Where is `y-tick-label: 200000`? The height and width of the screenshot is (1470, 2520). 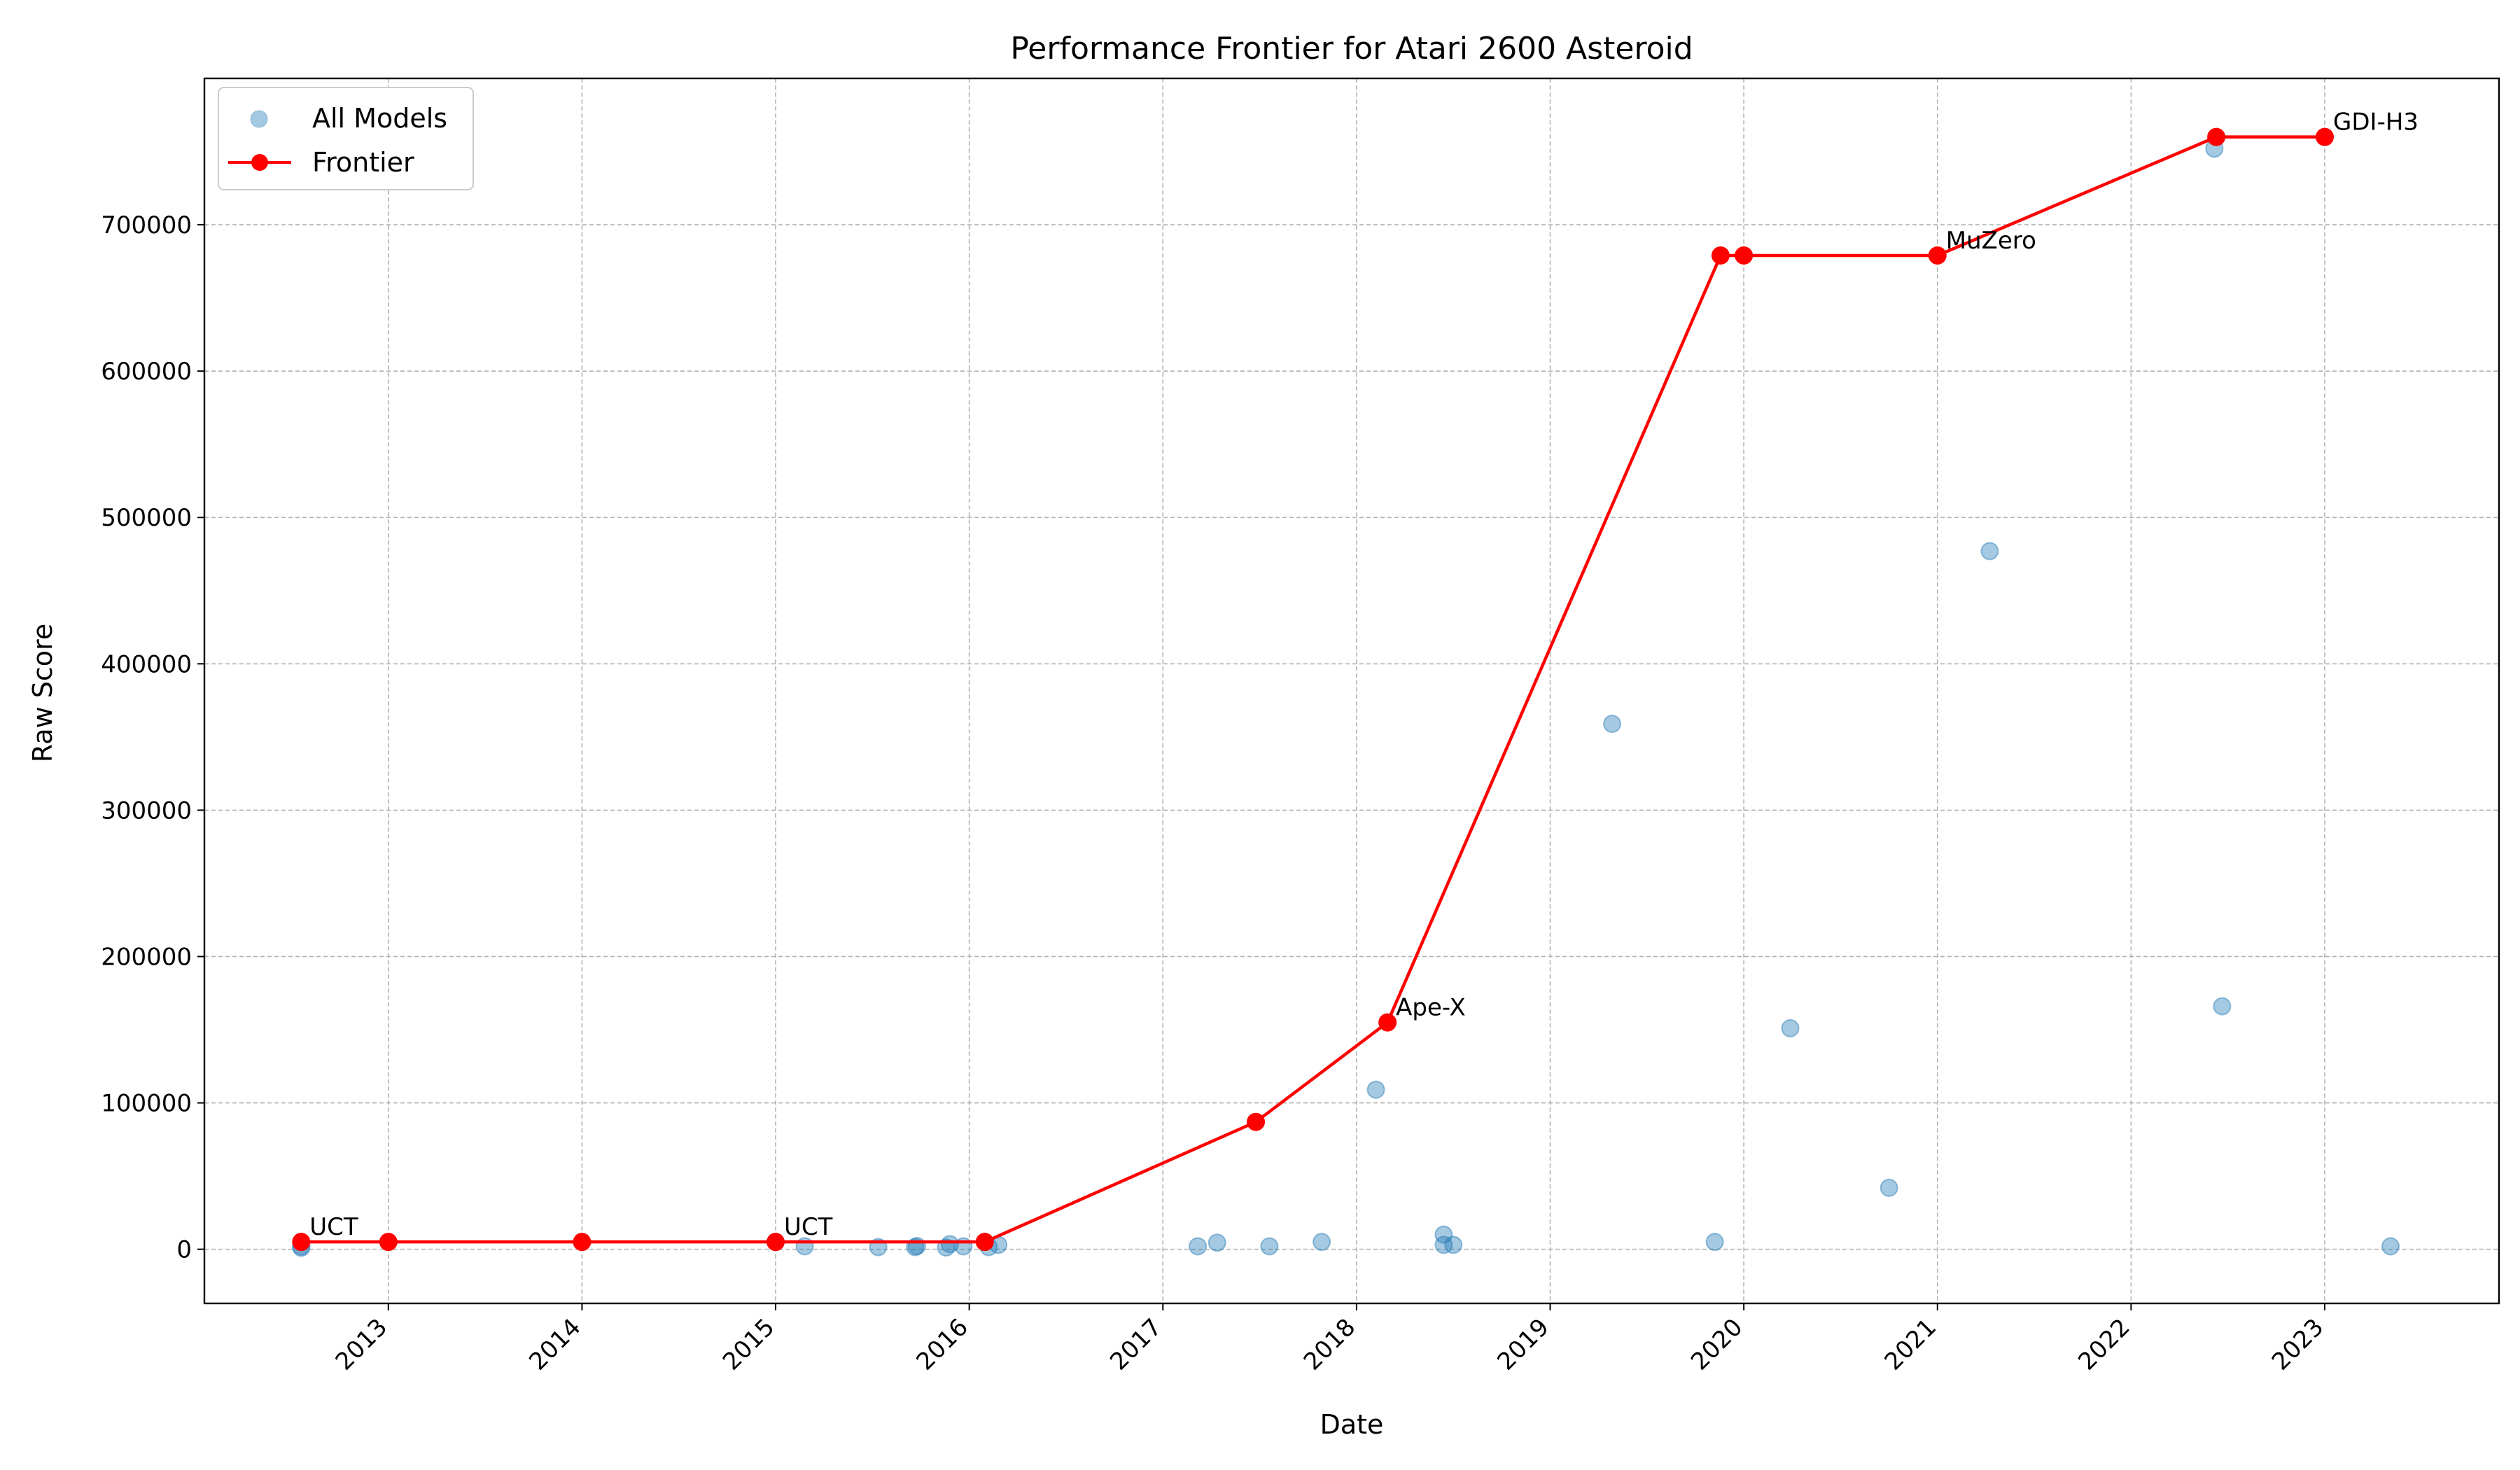 y-tick-label: 200000 is located at coordinates (146, 957).